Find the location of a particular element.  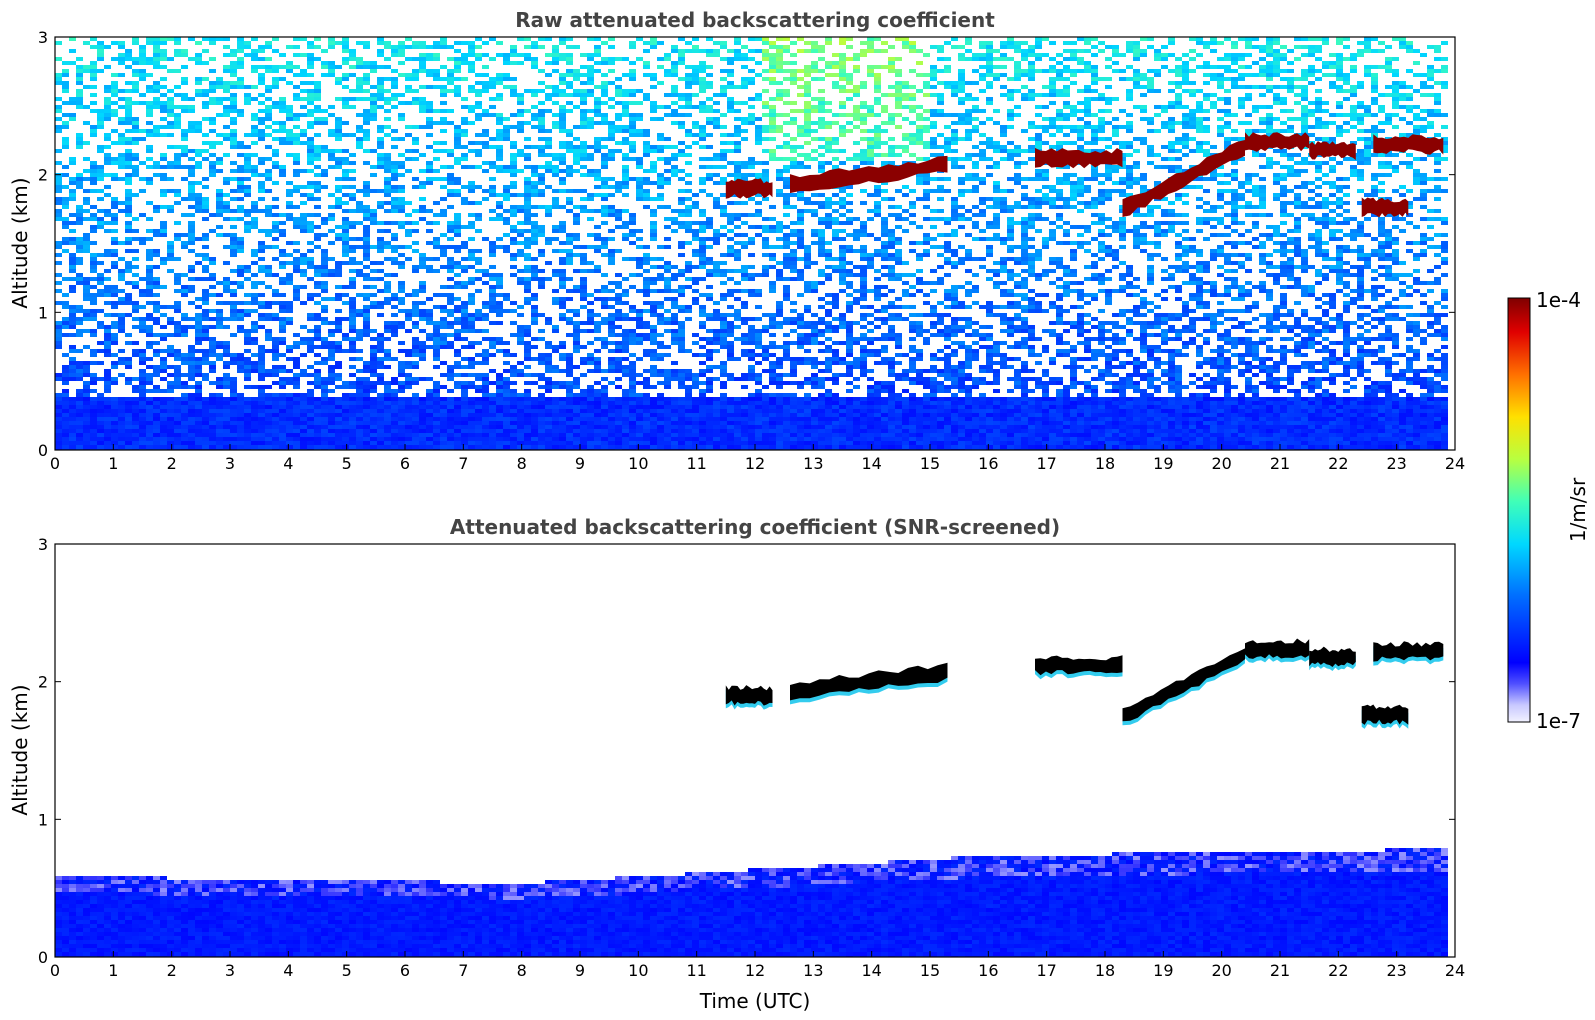

raw-x-tick-label: 2 is located at coordinates (172, 463).